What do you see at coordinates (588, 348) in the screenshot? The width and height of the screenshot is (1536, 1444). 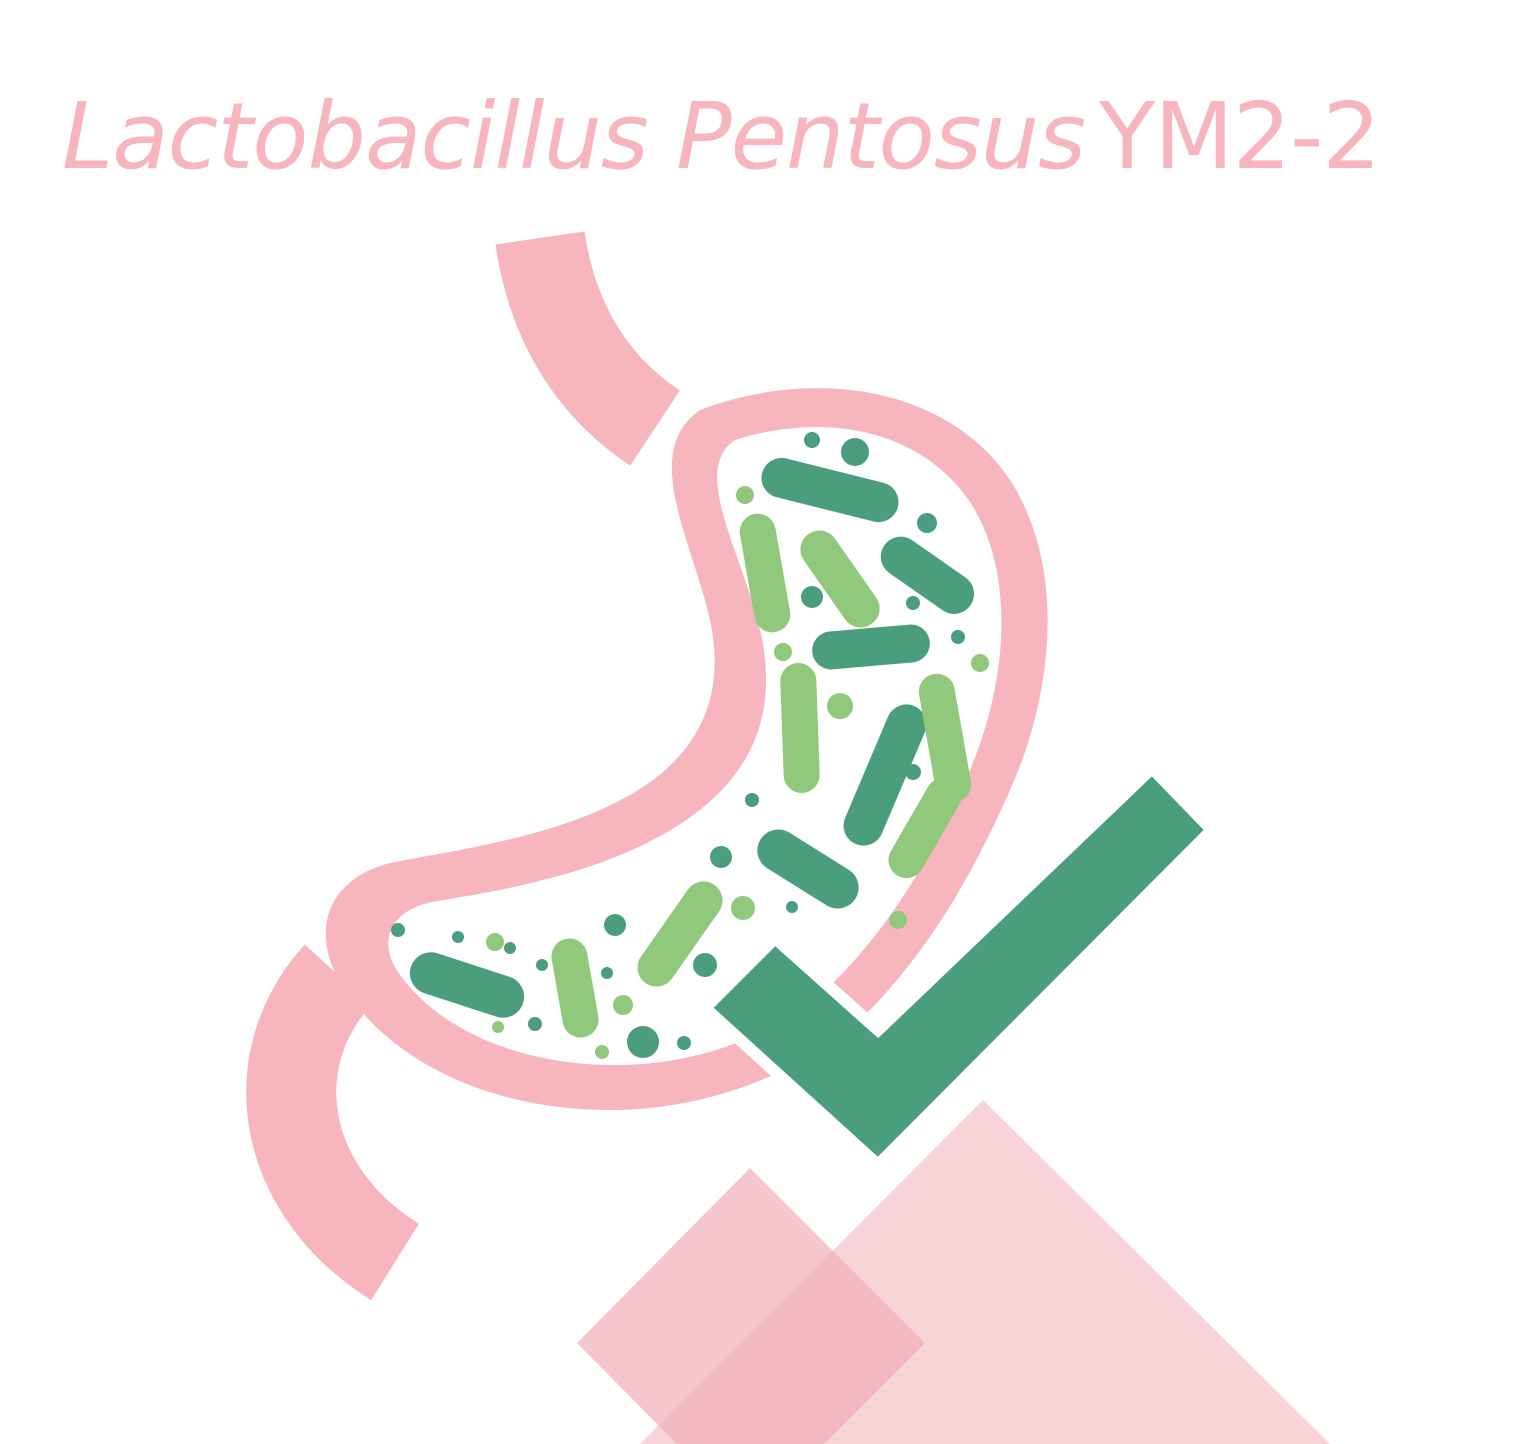 I see `esophagus` at bounding box center [588, 348].